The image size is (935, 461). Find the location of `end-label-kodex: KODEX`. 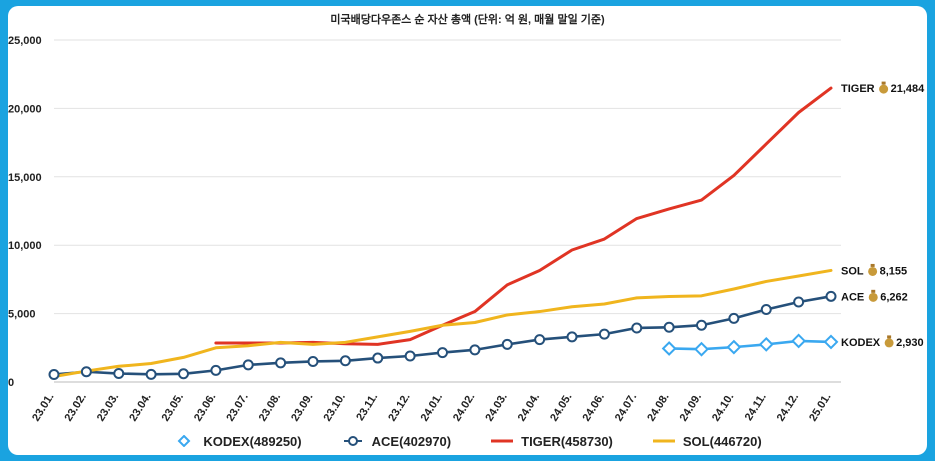

end-label-kodex: KODEX is located at coordinates (861, 343).